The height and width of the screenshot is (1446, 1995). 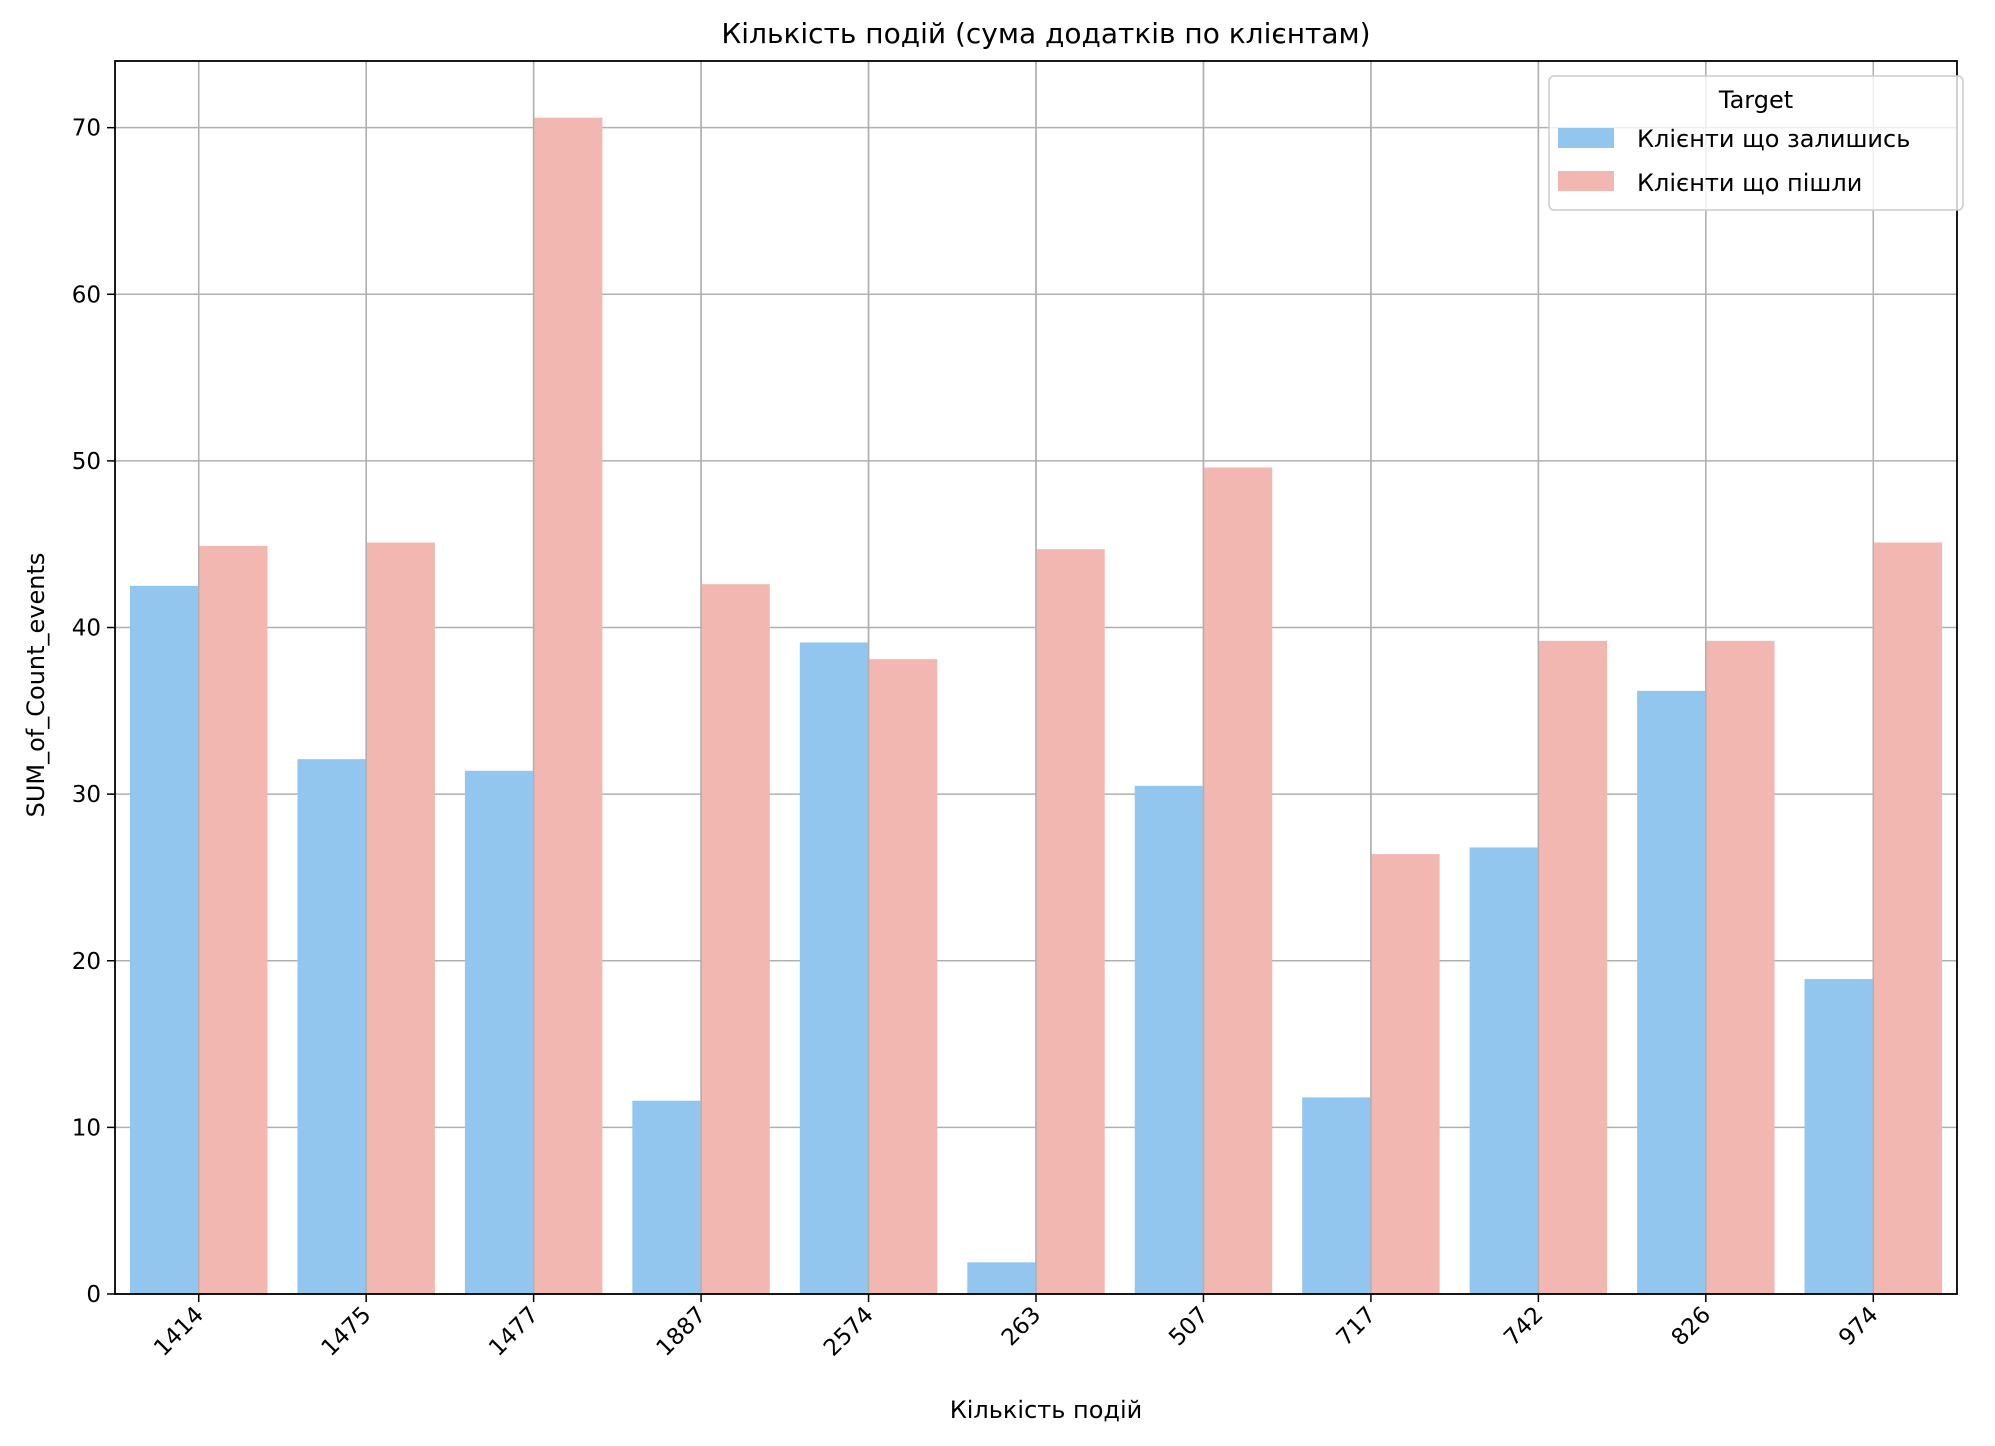 What do you see at coordinates (347, 1332) in the screenshot?
I see `x-tick-label: 1475` at bounding box center [347, 1332].